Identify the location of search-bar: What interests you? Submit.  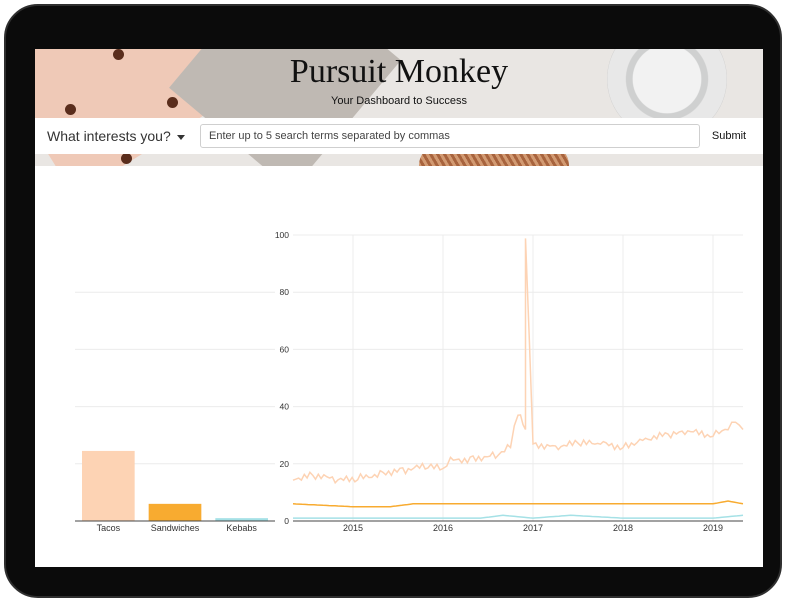
(399, 136).